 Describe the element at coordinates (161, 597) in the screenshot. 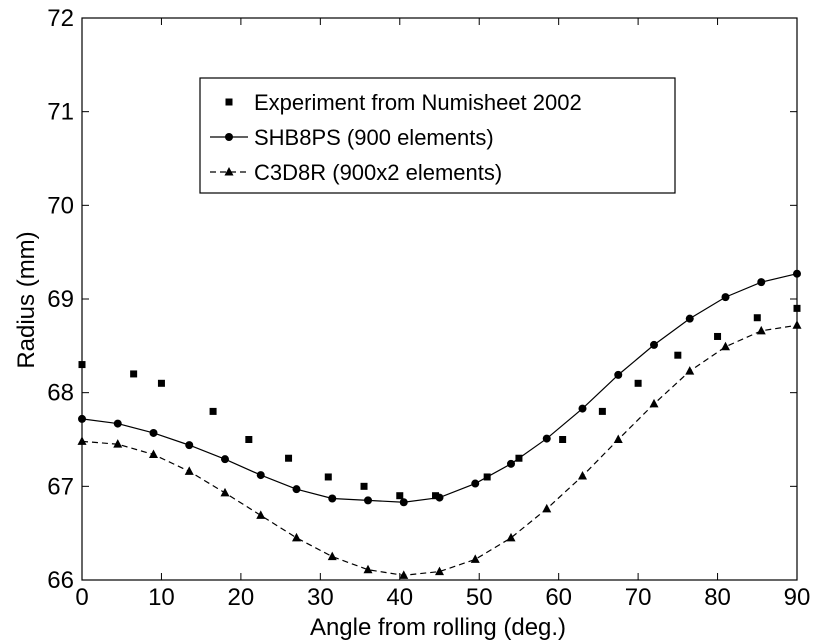

I see `x-tick-label: 10` at that location.